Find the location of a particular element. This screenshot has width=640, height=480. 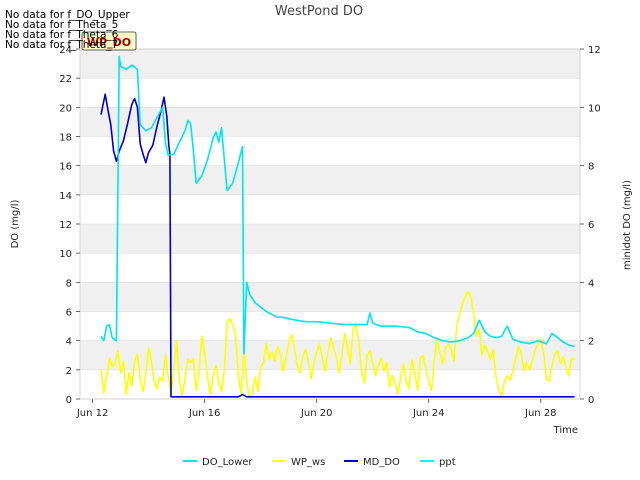

x-tick-label: Jun 12 is located at coordinates (92, 413).